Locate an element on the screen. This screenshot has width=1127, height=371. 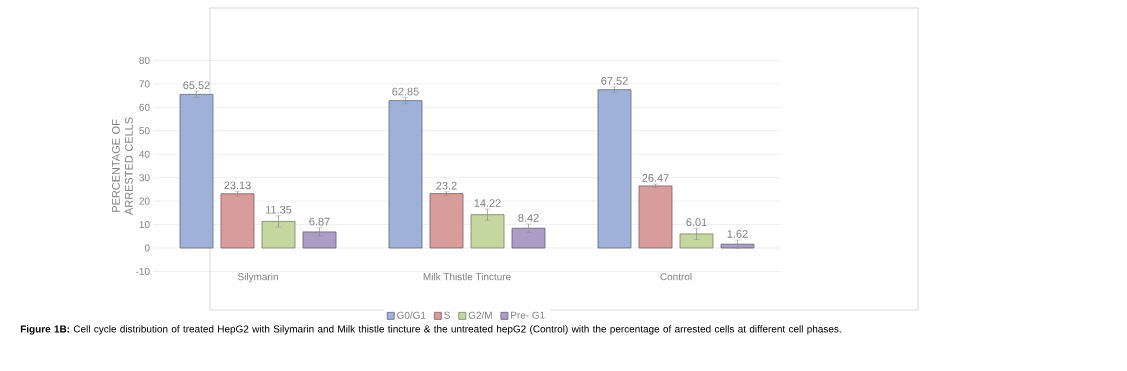
y-tick-label: 10 is located at coordinates (144, 225).